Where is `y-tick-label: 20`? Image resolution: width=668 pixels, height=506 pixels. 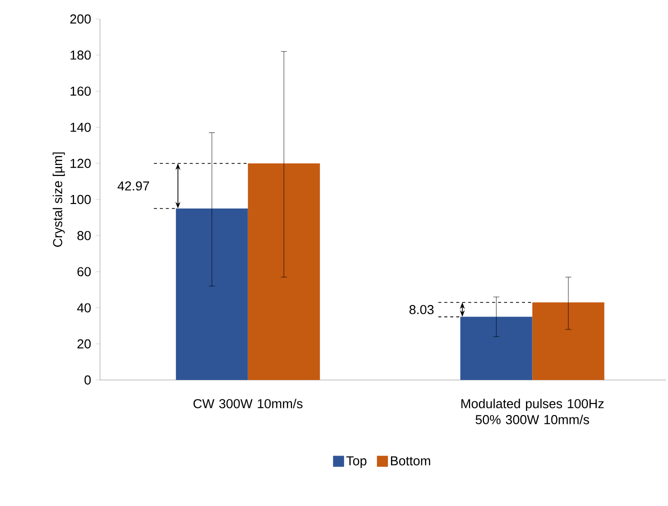
y-tick-label: 20 is located at coordinates (84, 343).